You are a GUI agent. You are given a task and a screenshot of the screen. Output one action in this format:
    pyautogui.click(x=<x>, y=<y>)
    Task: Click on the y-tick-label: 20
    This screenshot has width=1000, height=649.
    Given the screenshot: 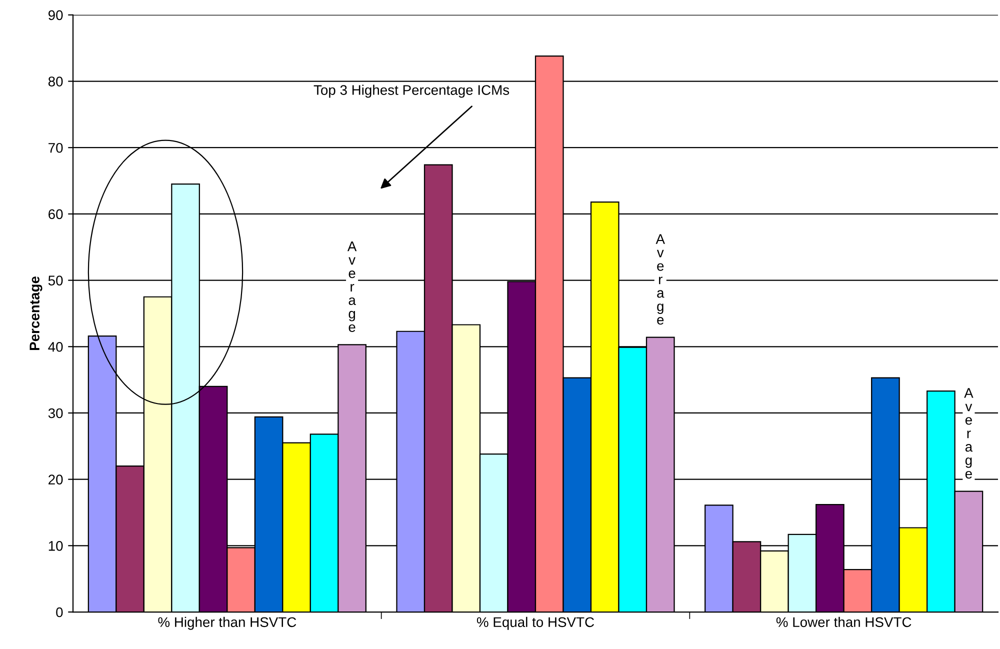 What is the action you would take?
    pyautogui.click(x=55, y=479)
    